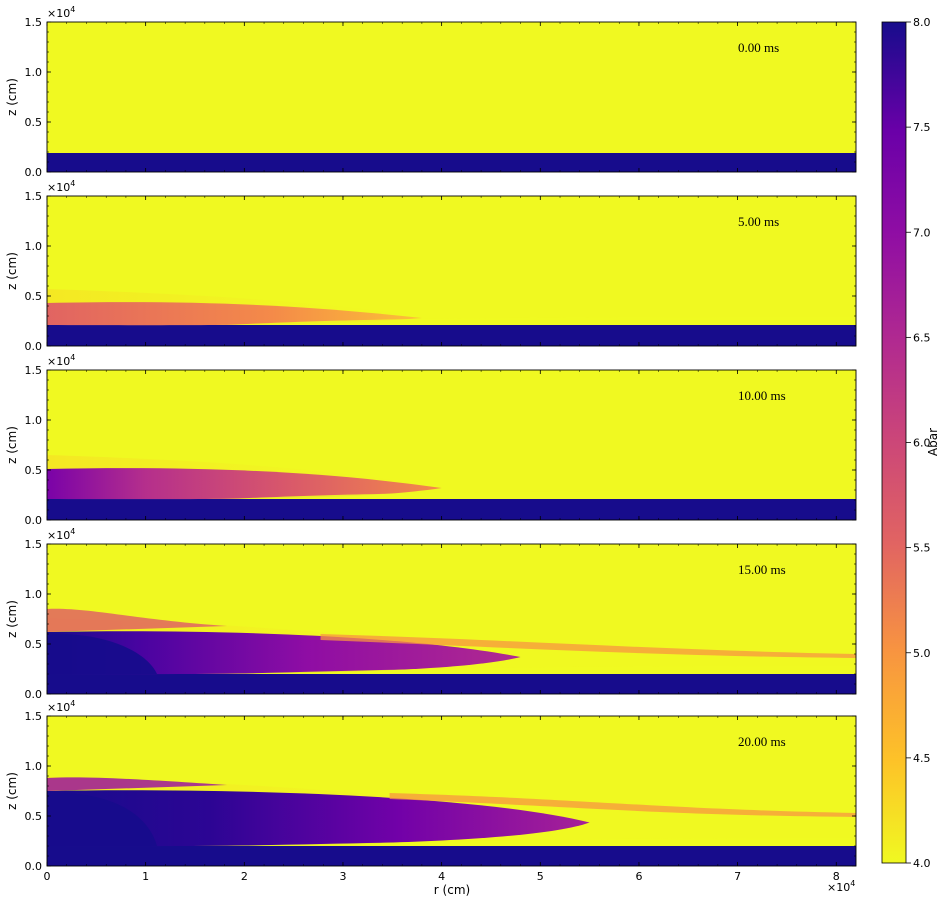  What do you see at coordinates (758, 221) in the screenshot?
I see `time-label: 5.00 ms` at bounding box center [758, 221].